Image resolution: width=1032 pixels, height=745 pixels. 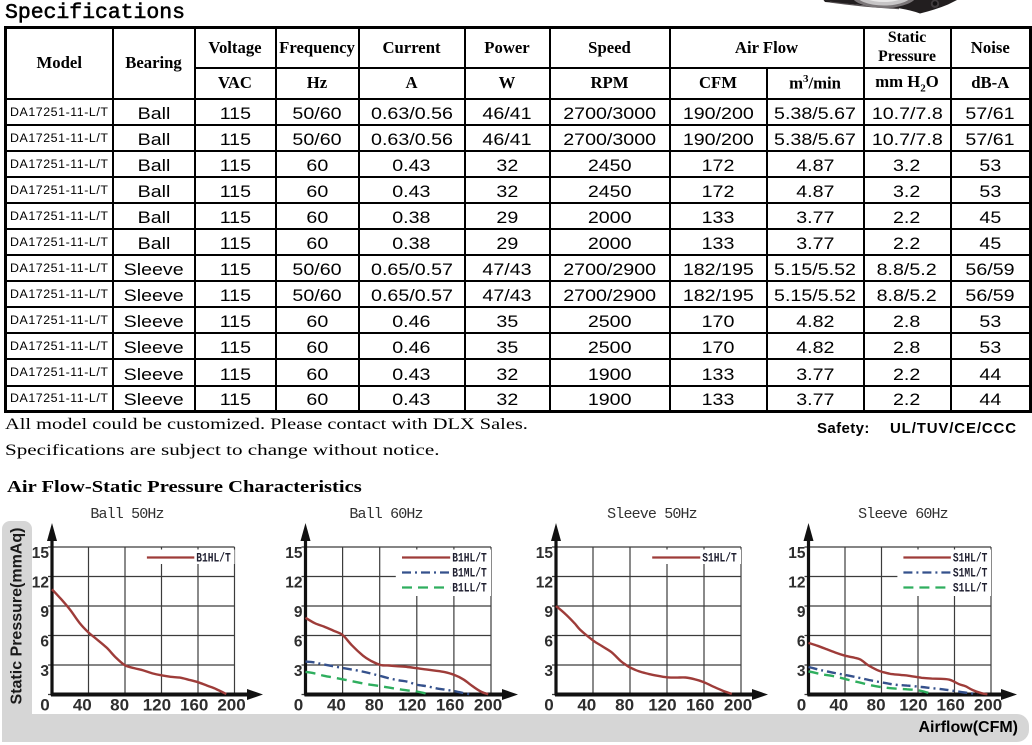 What do you see at coordinates (970, 573) in the screenshot?
I see `svg-text: S1ML/T` at bounding box center [970, 573].